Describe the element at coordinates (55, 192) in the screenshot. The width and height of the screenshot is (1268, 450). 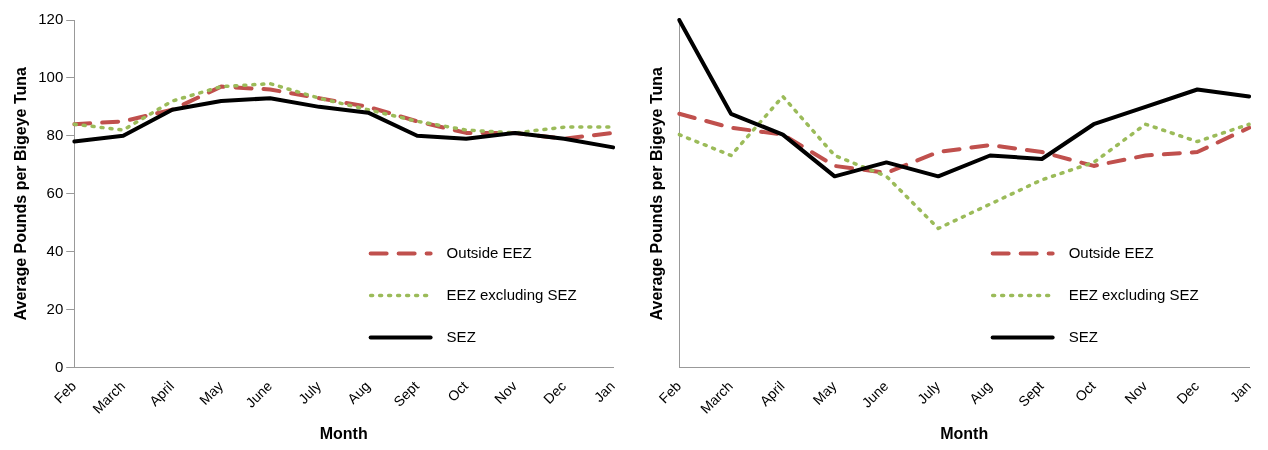
I see `y-tick-label: 60` at that location.